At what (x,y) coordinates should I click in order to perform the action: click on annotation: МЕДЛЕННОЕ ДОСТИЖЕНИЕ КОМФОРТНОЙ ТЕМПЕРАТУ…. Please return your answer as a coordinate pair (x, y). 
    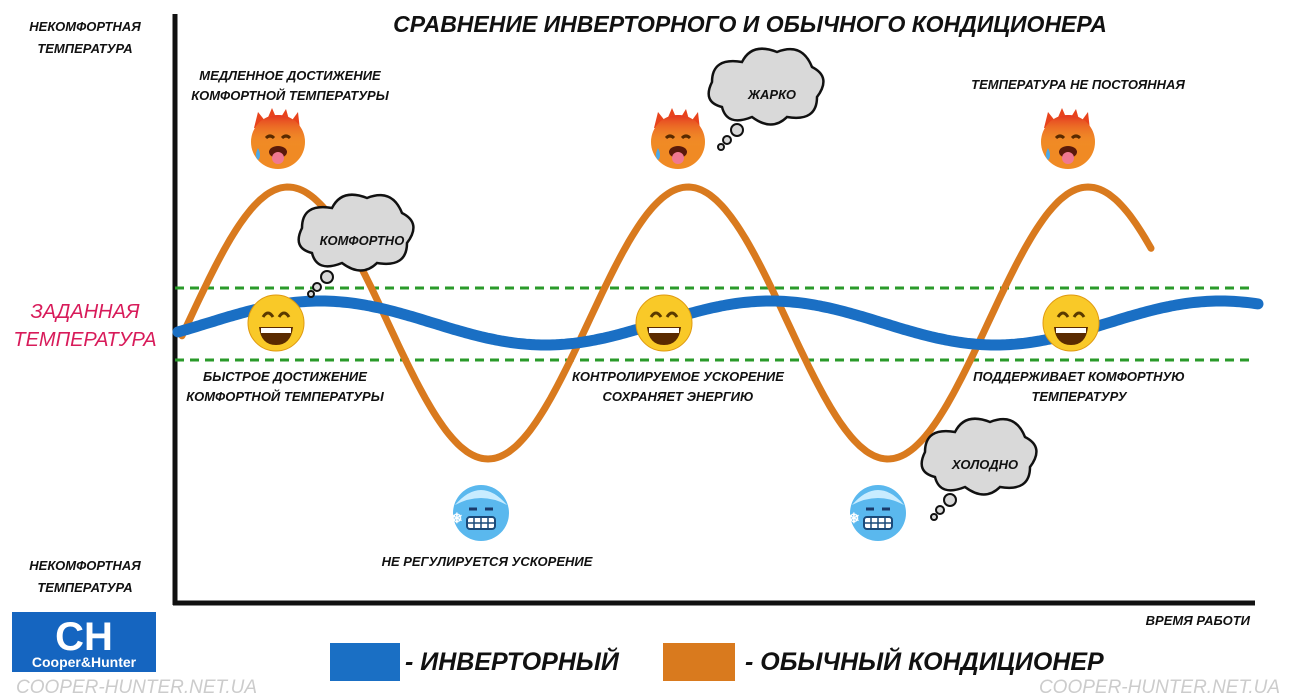
    Looking at the image, I should click on (290, 85).